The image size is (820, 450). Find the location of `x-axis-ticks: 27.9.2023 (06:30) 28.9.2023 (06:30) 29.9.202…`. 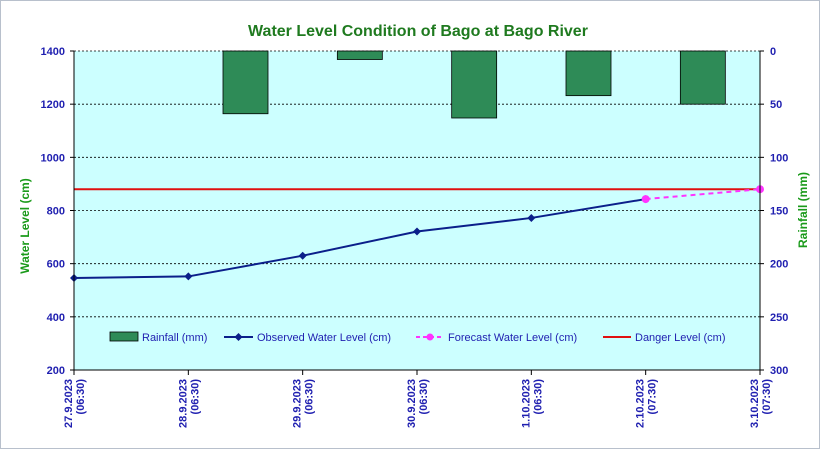

x-axis-ticks: 27.9.2023 (06:30) 28.9.2023 (06:30) 29.9.202… is located at coordinates (418, 399).